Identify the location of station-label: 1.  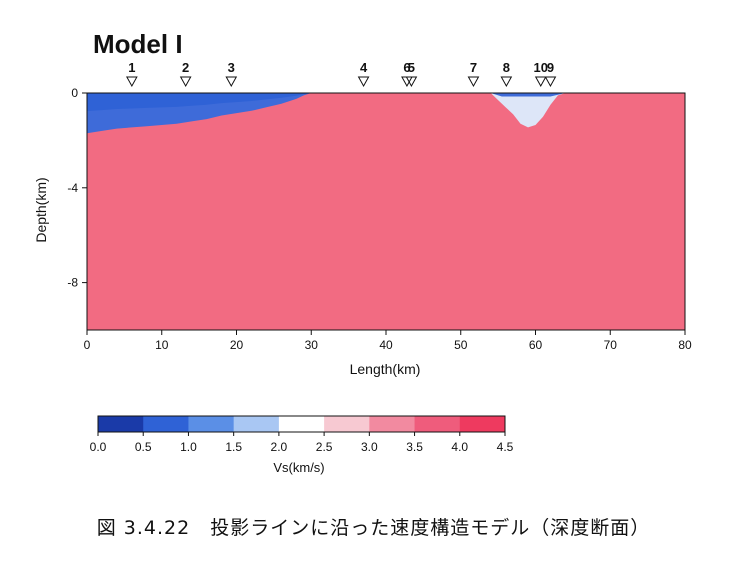
(131, 67).